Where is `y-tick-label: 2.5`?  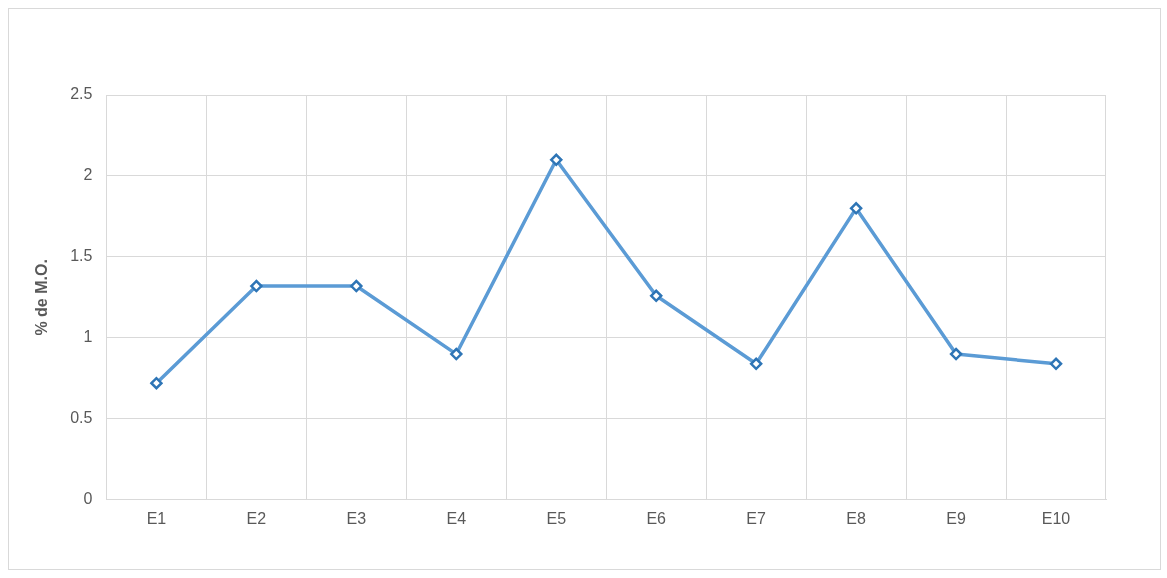 y-tick-label: 2.5 is located at coordinates (81, 94).